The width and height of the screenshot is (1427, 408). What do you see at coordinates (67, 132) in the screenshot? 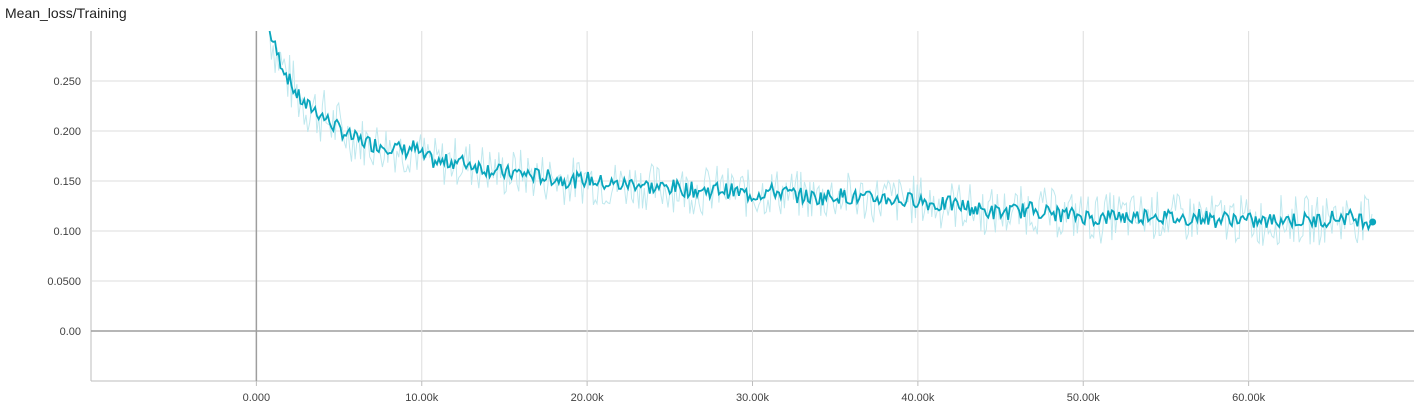
I see `y-tick-label: 0.200` at bounding box center [67, 132].